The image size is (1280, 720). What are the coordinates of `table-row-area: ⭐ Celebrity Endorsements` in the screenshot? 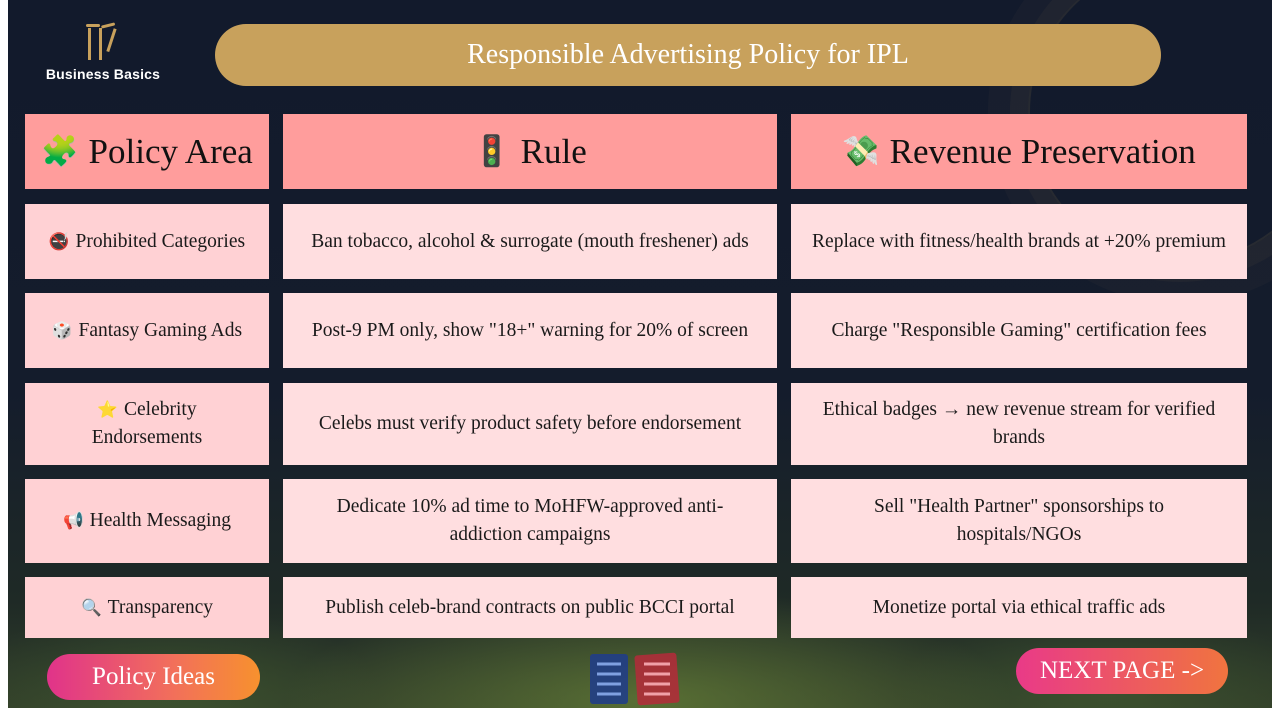 It's located at (147, 424).